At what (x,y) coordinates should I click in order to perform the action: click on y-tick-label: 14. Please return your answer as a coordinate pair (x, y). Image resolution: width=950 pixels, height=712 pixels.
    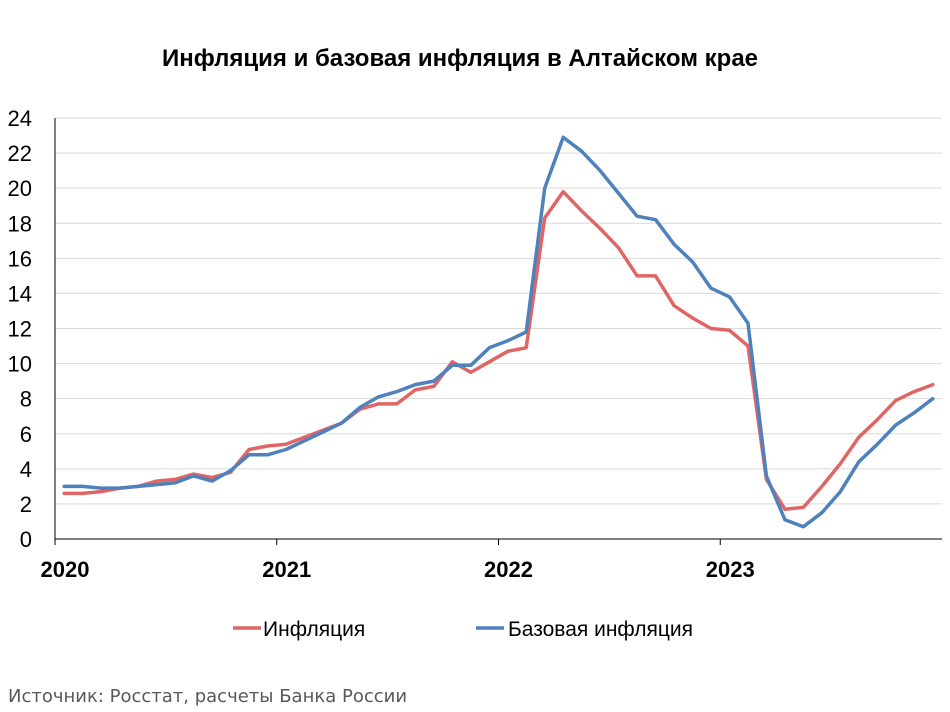
    Looking at the image, I should click on (20, 293).